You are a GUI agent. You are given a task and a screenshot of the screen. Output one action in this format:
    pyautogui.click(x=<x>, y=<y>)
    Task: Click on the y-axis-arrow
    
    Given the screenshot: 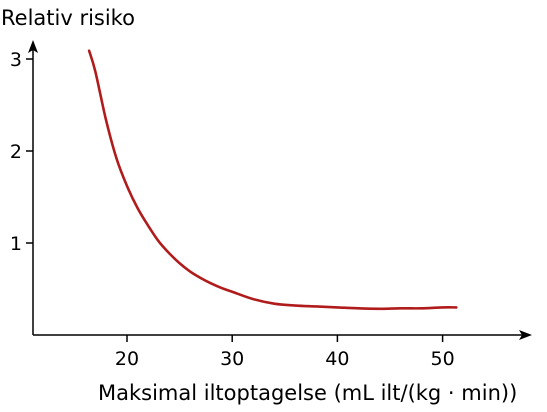 What is the action you would take?
    pyautogui.click(x=33, y=46)
    